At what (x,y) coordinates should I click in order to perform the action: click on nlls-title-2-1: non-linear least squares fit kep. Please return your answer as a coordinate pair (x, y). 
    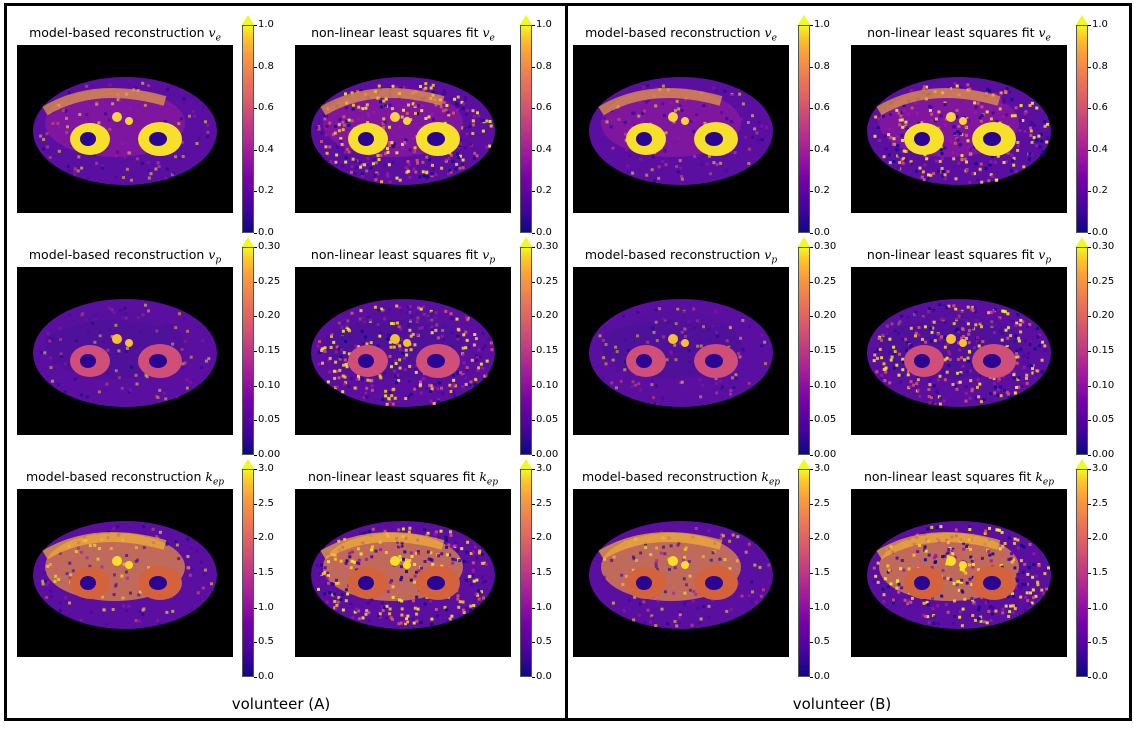
    Looking at the image, I should click on (403, 478).